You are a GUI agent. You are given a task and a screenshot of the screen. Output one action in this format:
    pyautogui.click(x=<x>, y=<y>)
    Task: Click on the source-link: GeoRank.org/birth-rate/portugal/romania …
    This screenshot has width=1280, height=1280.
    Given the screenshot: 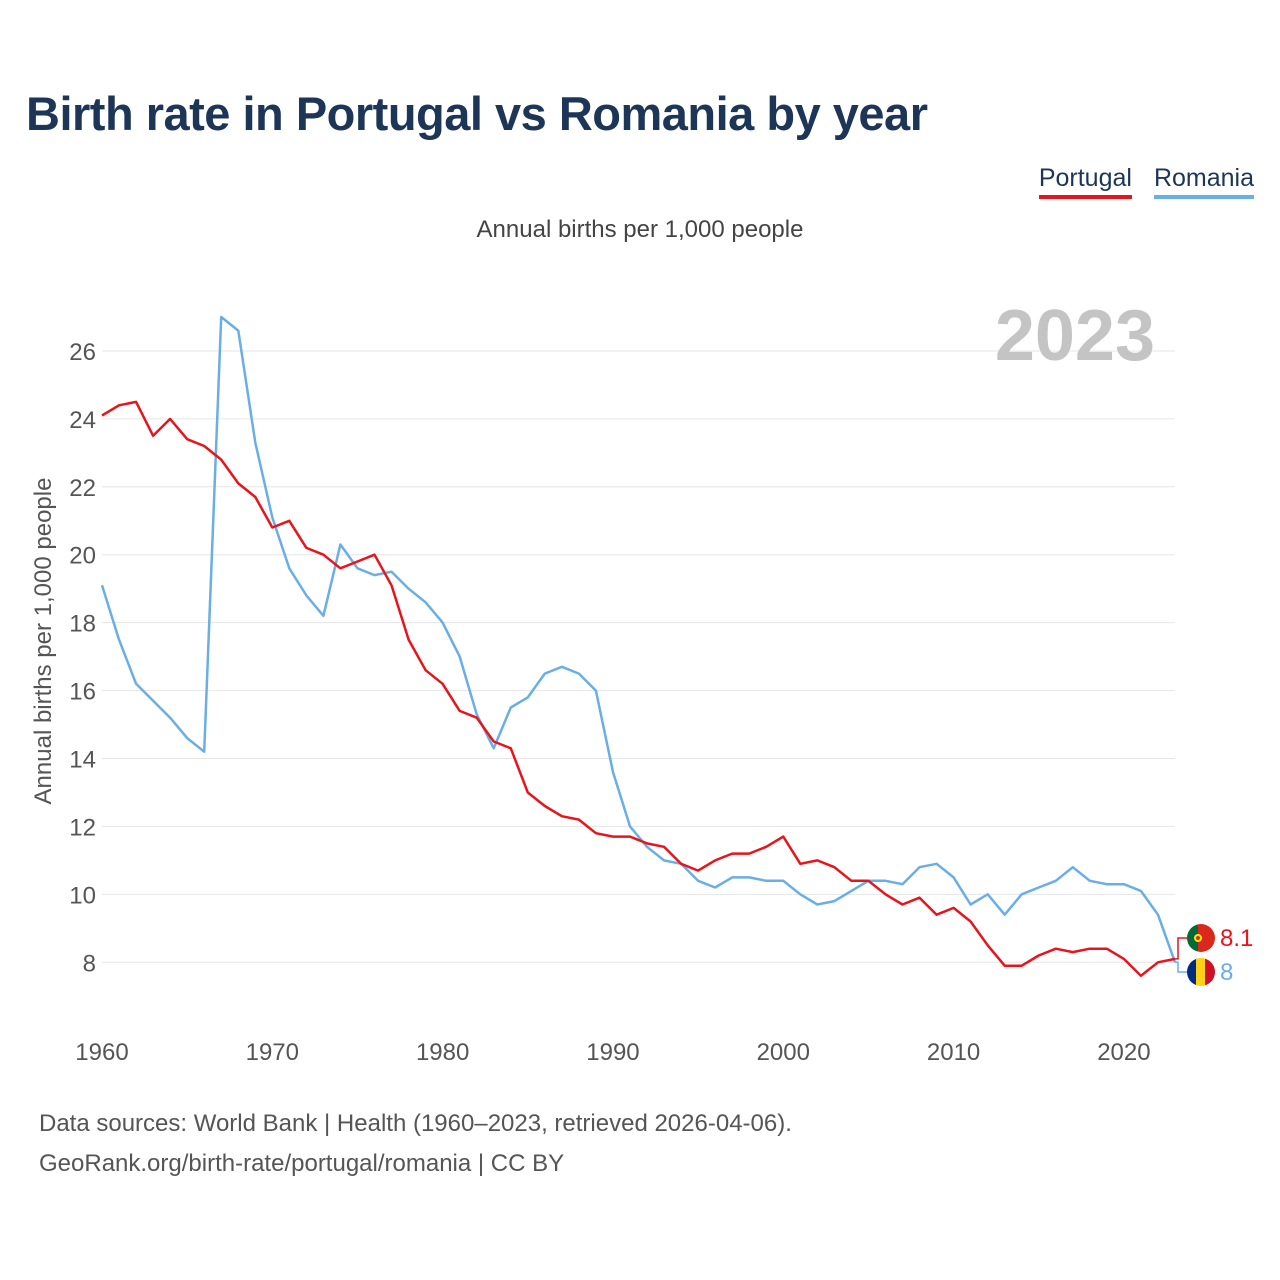 What is the action you would take?
    pyautogui.click(x=302, y=1163)
    